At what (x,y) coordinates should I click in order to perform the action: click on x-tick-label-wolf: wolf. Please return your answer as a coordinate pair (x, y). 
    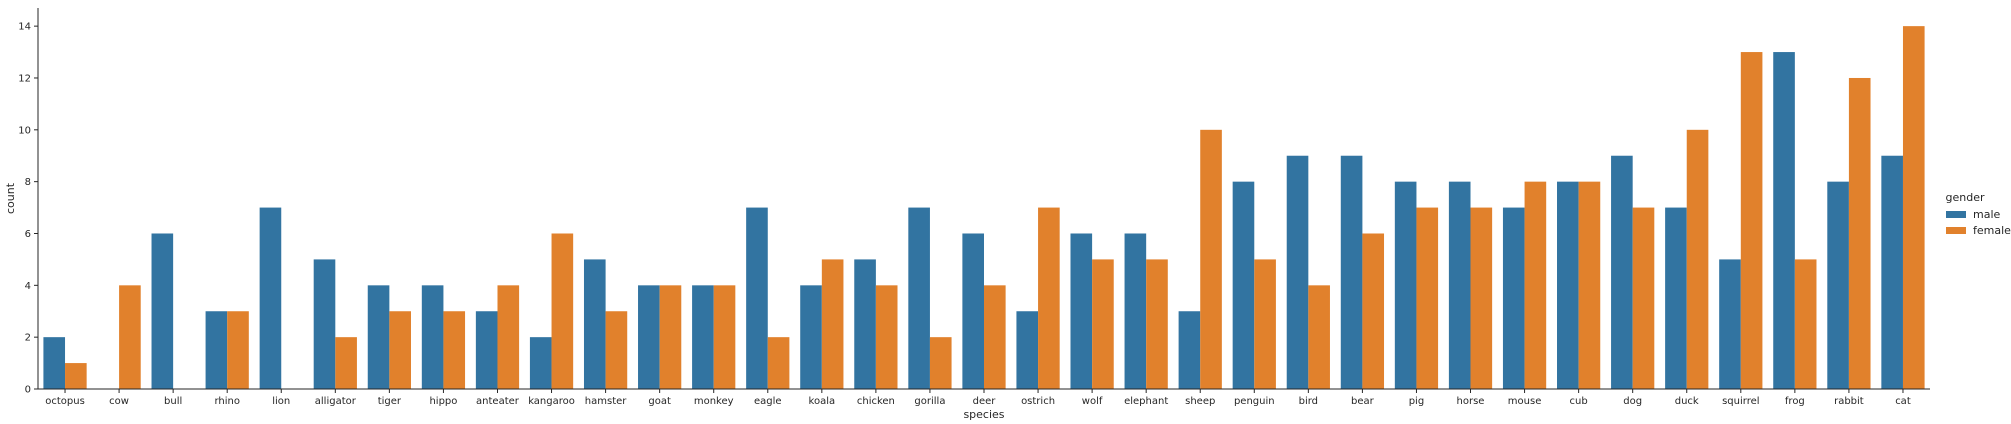
    Looking at the image, I should click on (1092, 401).